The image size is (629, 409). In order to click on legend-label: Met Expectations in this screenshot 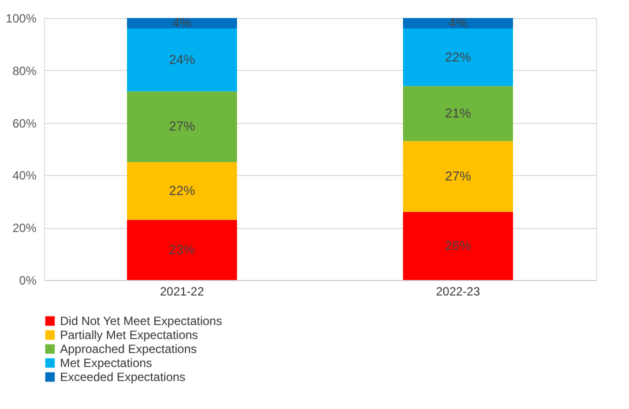, I will do `click(106, 363)`.